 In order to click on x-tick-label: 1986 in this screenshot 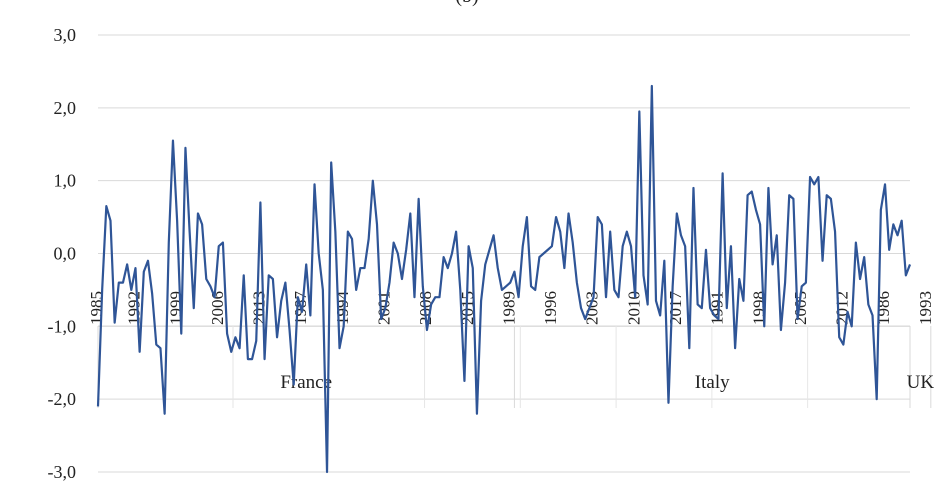, I will do `click(883, 308)`.